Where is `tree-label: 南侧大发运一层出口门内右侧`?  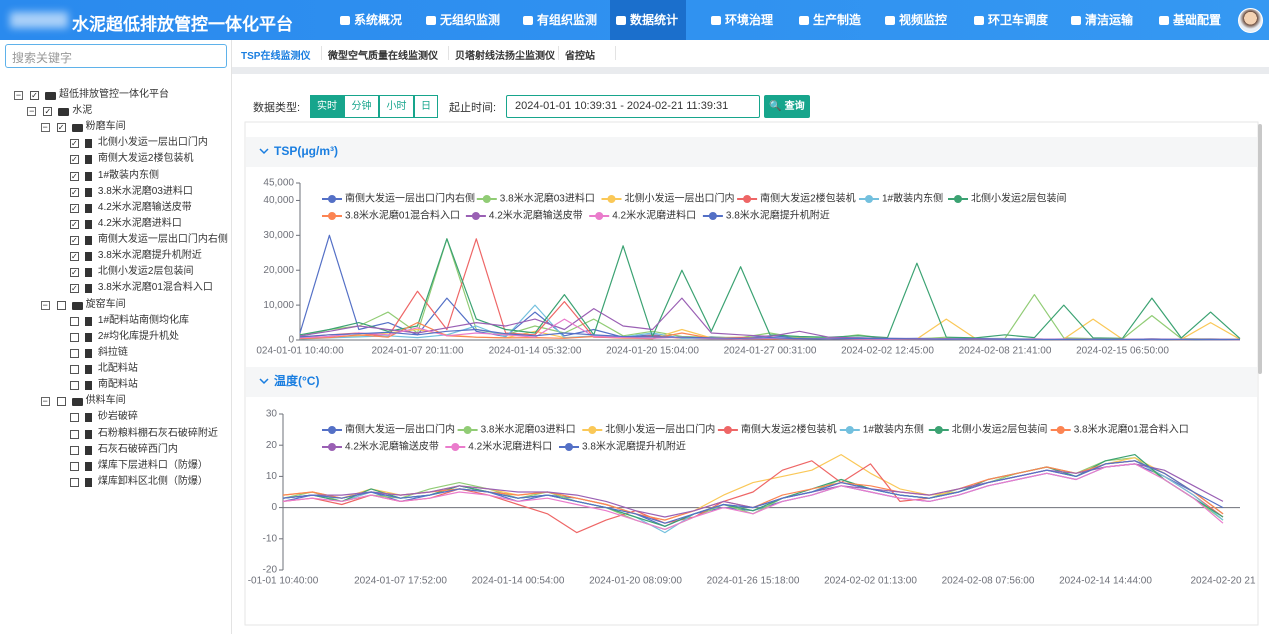 tree-label: 南侧大发运一层出口门内右侧 is located at coordinates (162, 240).